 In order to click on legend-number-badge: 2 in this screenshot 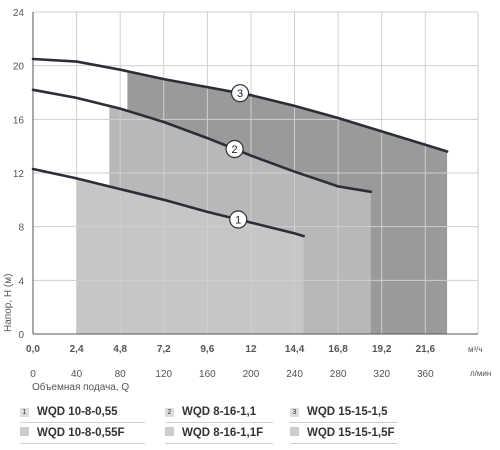, I will do `click(169, 412)`.